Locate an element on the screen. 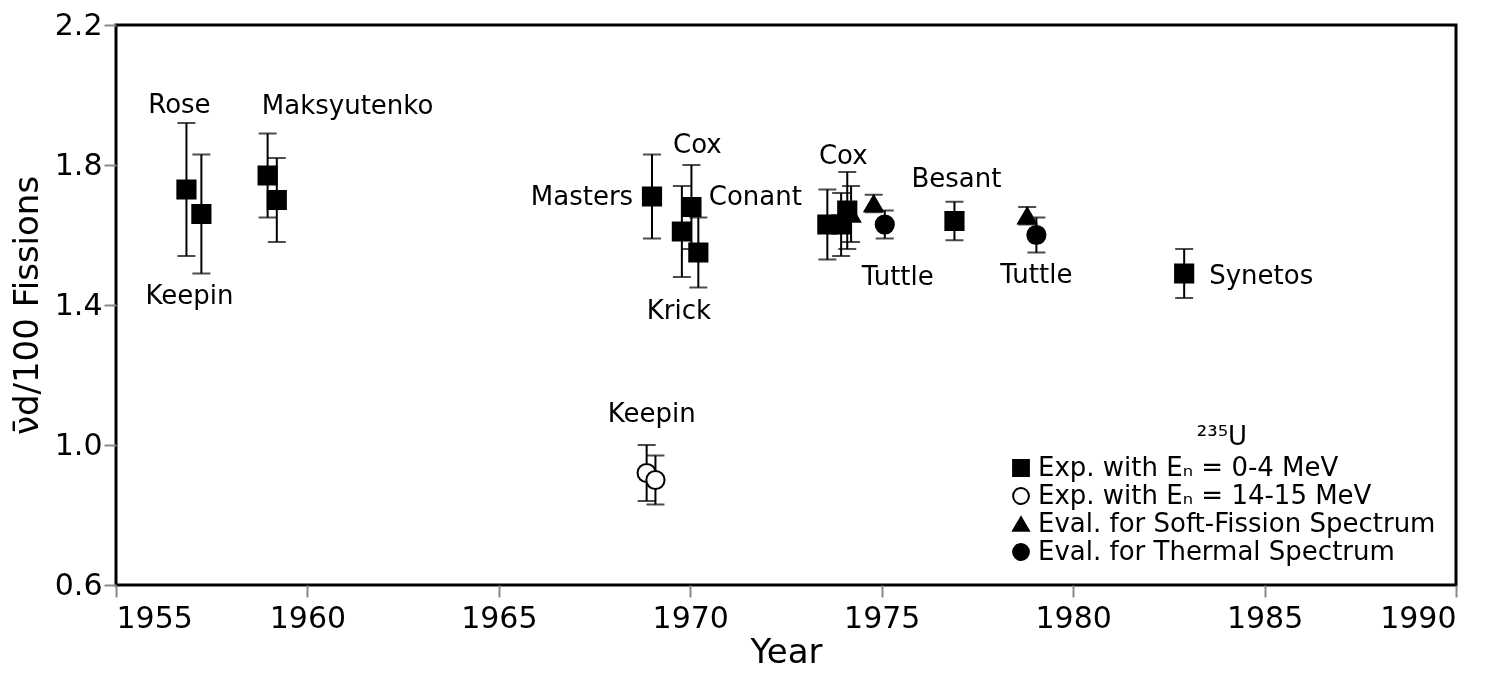  annotation: Krick is located at coordinates (679, 309).